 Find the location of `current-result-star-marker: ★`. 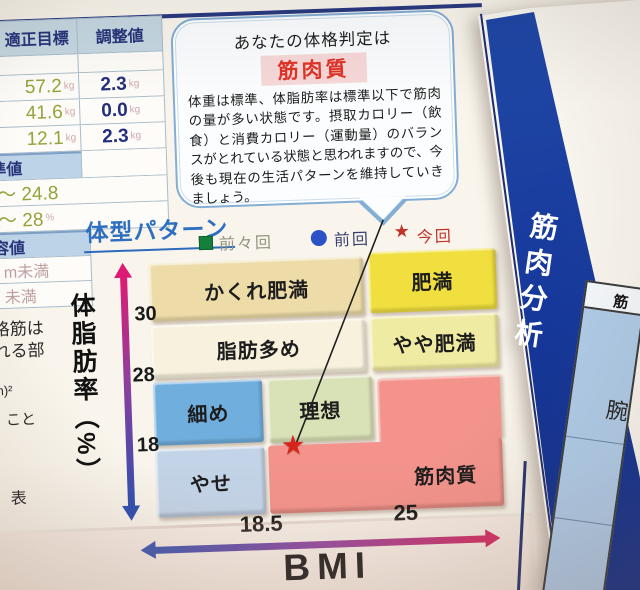

current-result-star-marker: ★ is located at coordinates (293, 445).